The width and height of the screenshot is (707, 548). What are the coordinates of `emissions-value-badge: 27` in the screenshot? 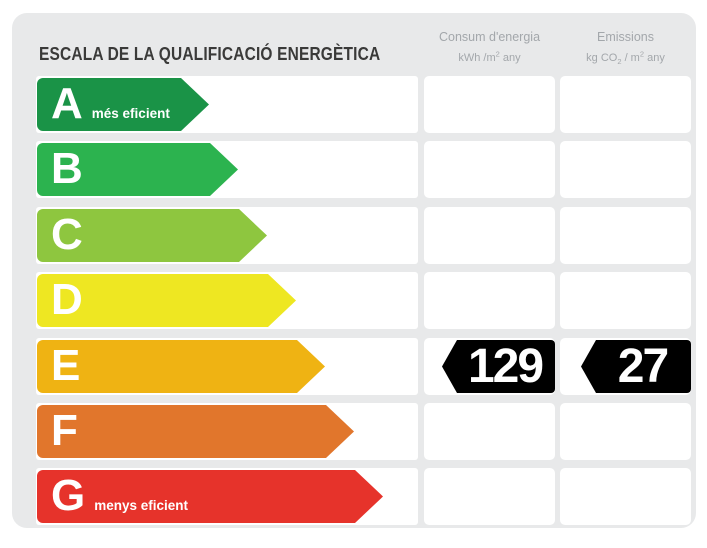 It's located at (636, 366).